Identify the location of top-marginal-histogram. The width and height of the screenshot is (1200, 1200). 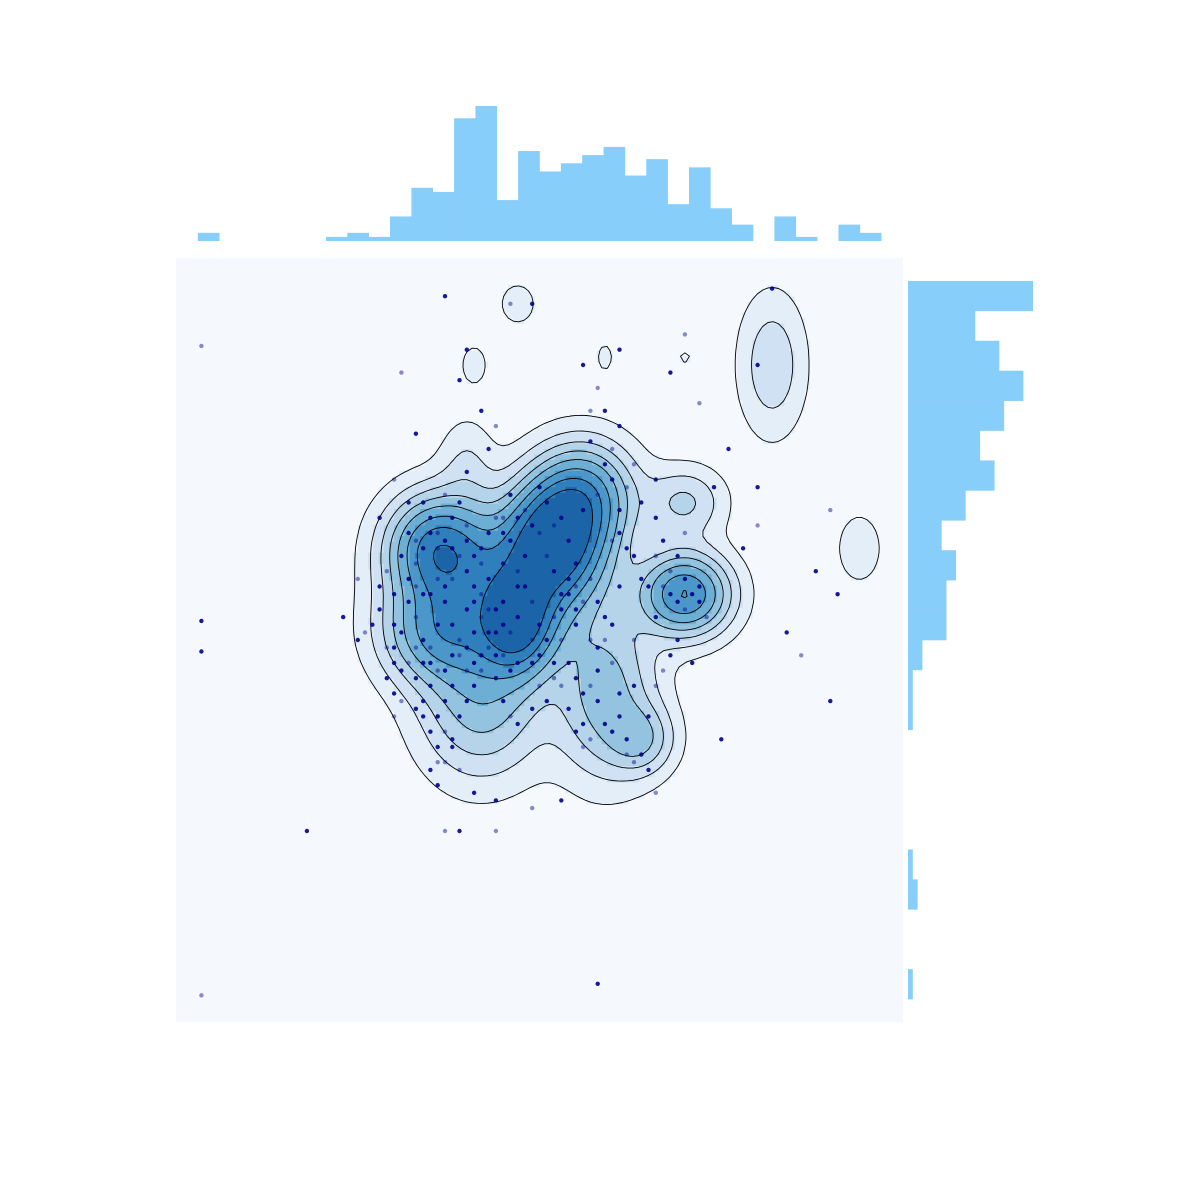
(539, 173).